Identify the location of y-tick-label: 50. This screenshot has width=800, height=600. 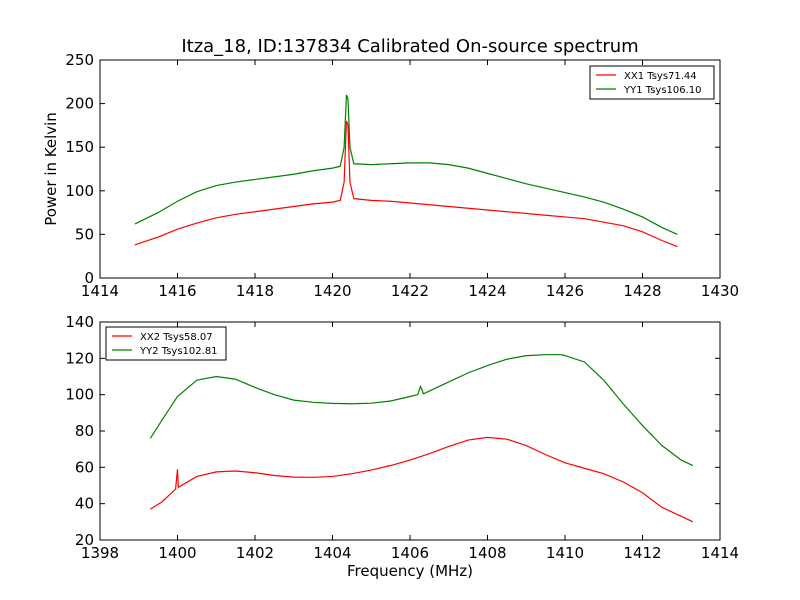
(84, 234).